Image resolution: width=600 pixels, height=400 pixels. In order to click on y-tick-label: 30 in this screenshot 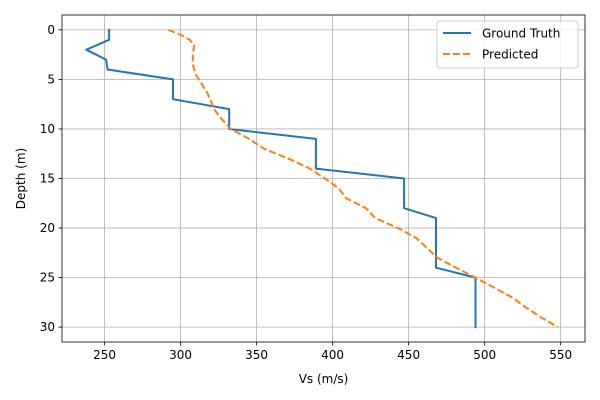, I will do `click(47, 327)`.